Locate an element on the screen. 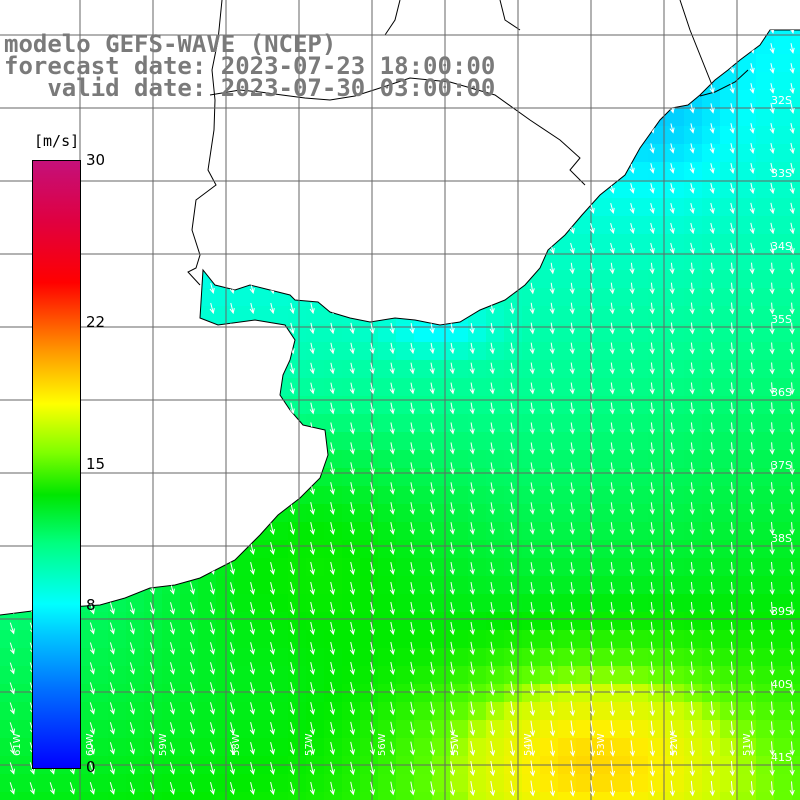  colorbar-units: [m/s] is located at coordinates (57, 141).